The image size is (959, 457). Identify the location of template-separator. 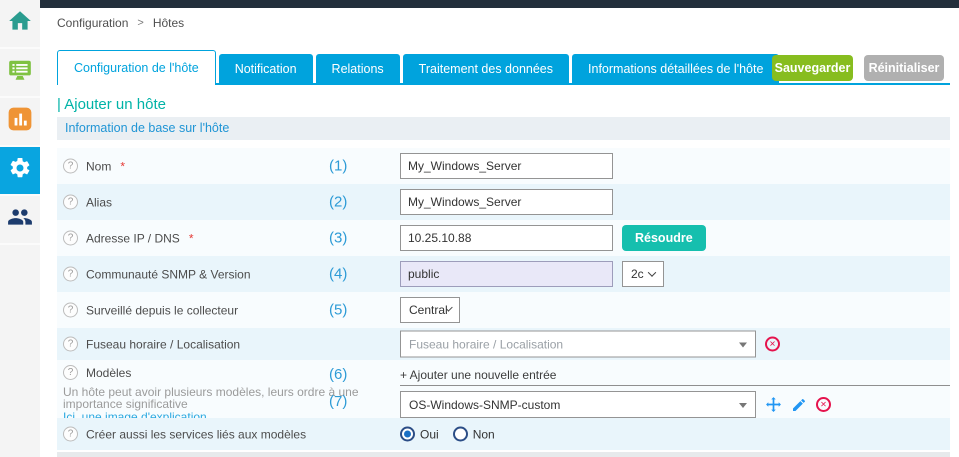
(675, 385).